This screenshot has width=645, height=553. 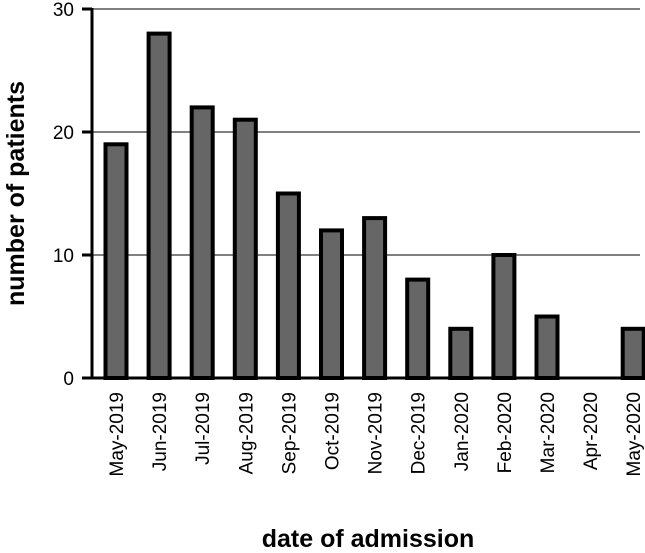 I want to click on x-tick-label: Sep-2019, so click(x=289, y=433).